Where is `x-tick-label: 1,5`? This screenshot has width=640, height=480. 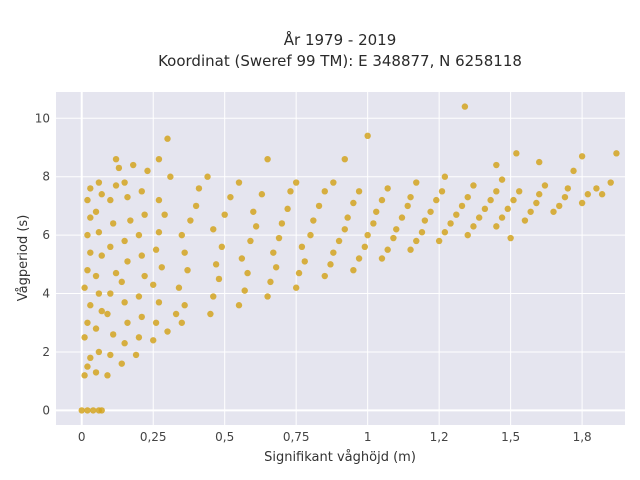
x-tick-label: 1,5 is located at coordinates (510, 437).